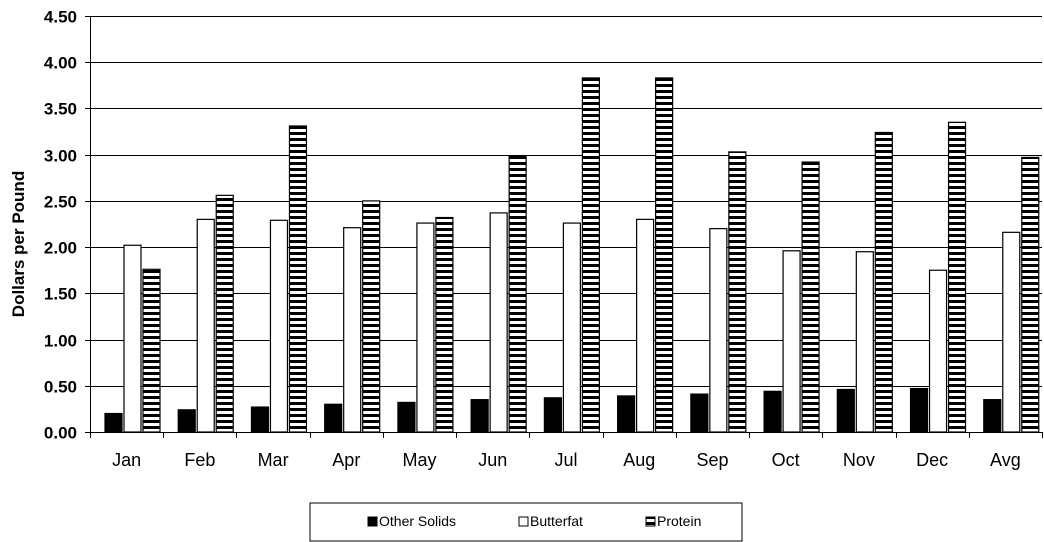 This screenshot has height=542, width=1044. What do you see at coordinates (126, 460) in the screenshot?
I see `x-category-label: Jan` at bounding box center [126, 460].